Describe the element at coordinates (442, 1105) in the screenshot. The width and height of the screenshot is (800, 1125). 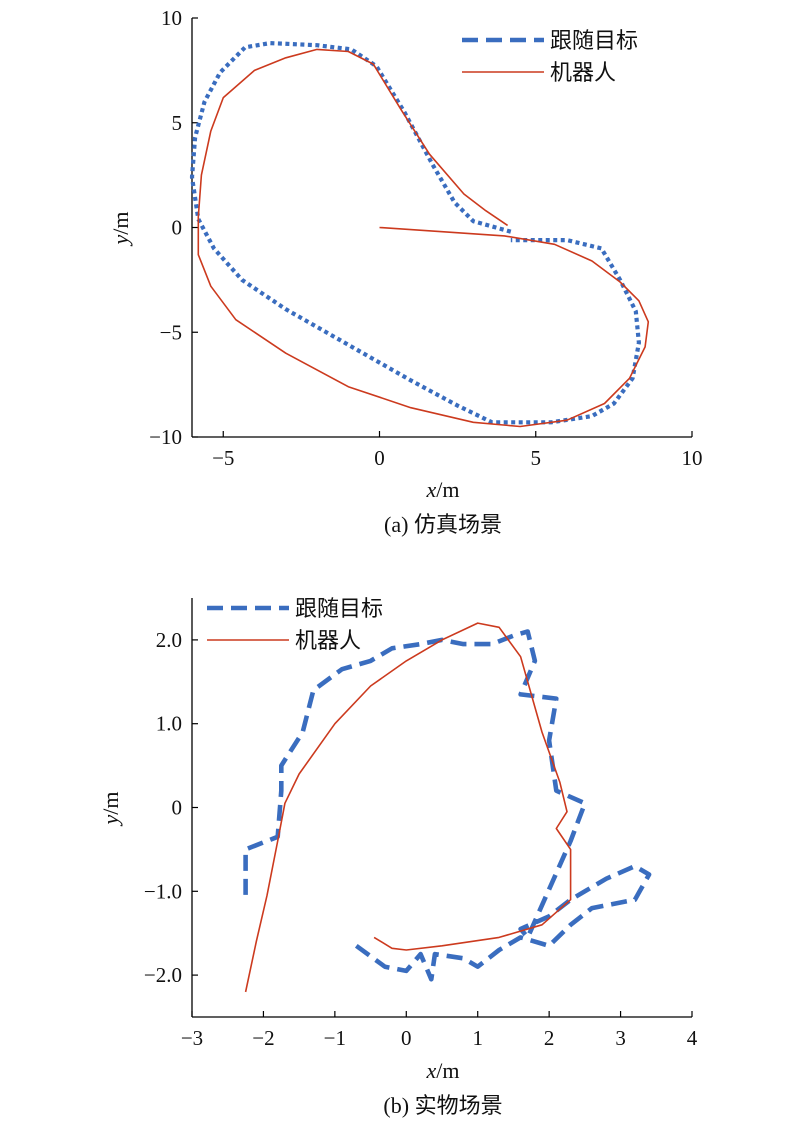
I see `chart-b-caption: (b) 实物场景` at that location.